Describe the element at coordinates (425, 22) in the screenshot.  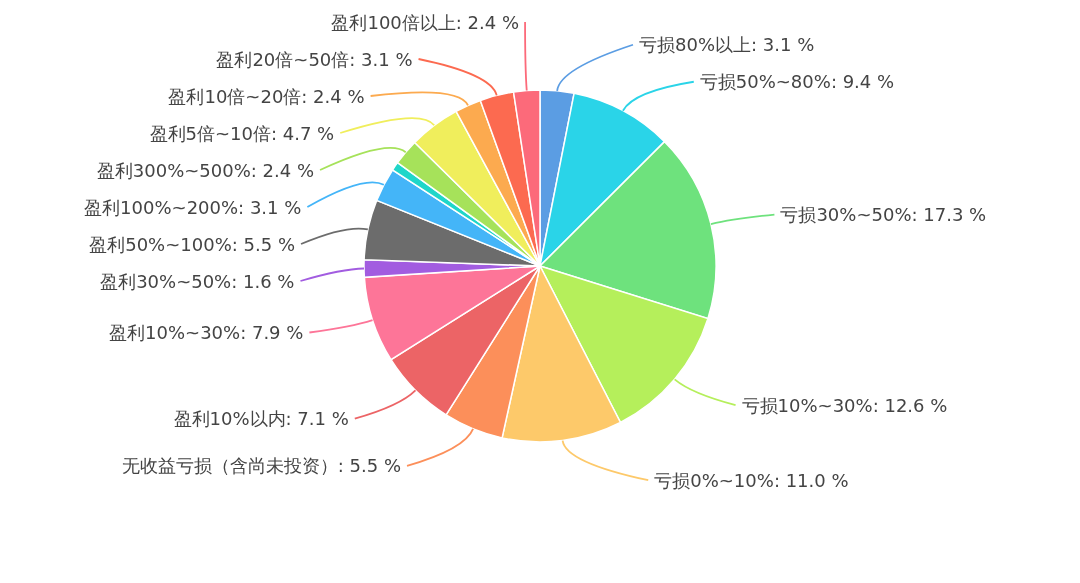
I see `slice-label: 盈利100倍以上: 2.4 %` at that location.